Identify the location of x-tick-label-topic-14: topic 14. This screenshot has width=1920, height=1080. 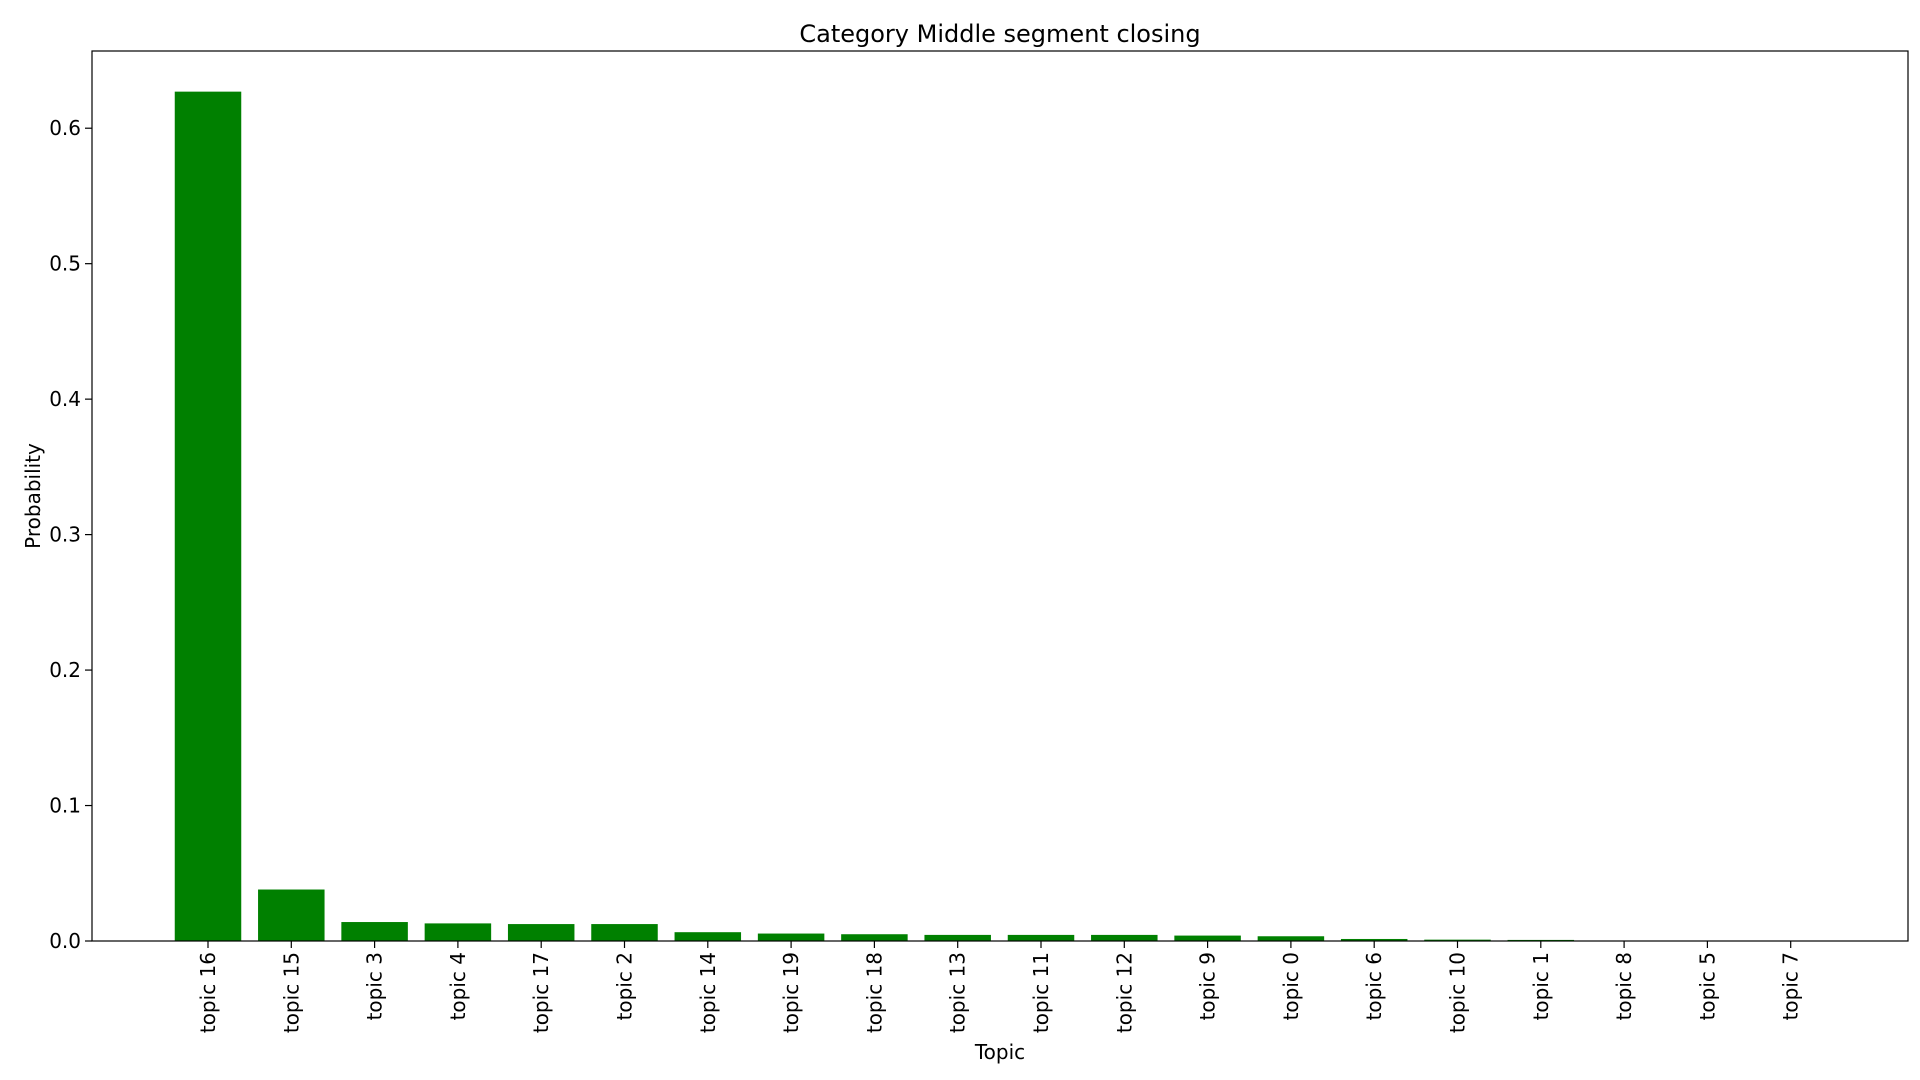
(708, 992).